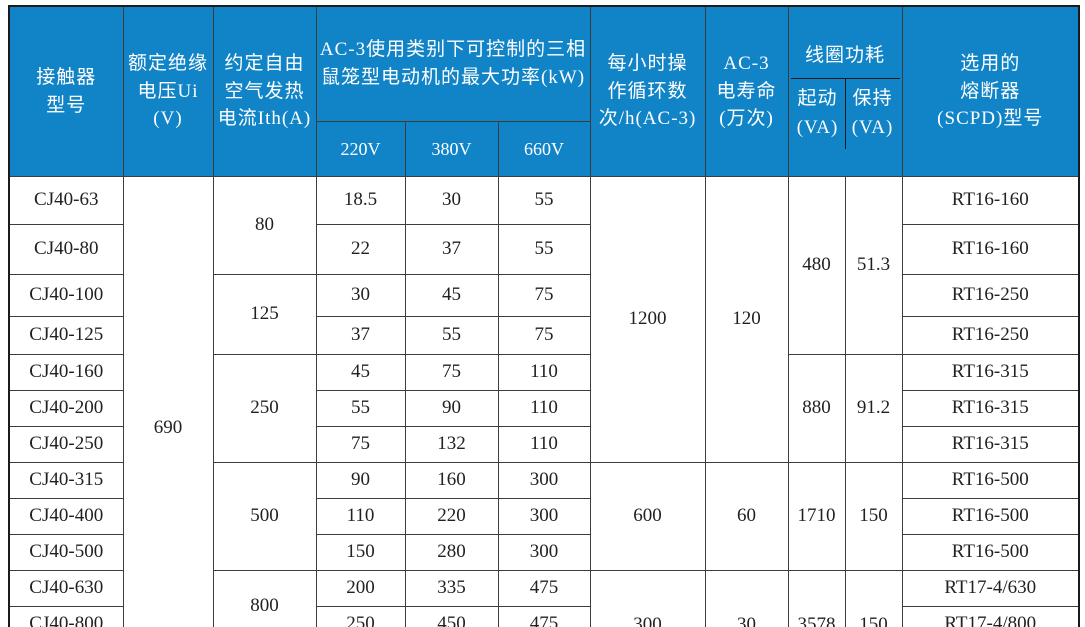  I want to click on power-220-cell: 30, so click(360, 296).